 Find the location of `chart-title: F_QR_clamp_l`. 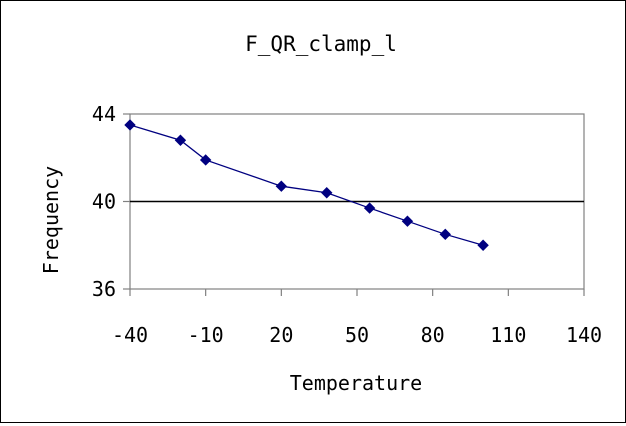

chart-title: F_QR_clamp_l is located at coordinates (321, 44).